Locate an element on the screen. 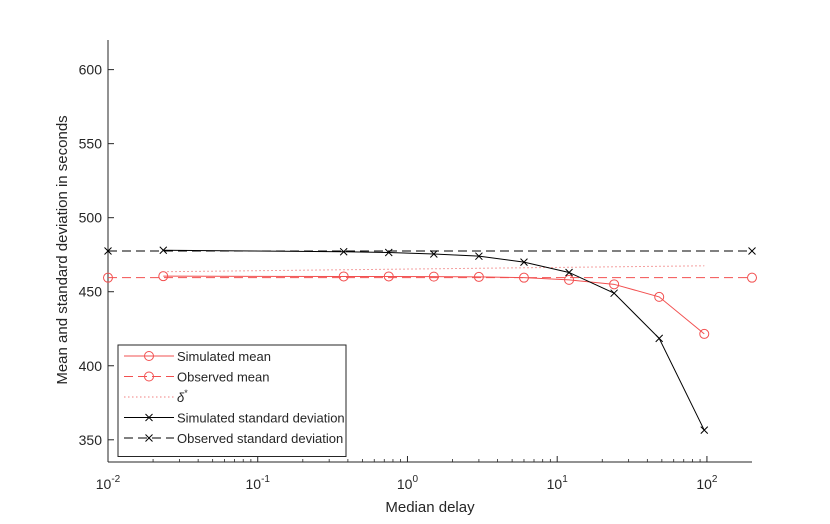 This screenshot has height=524, width=830. legend-item: Simulated standard deviation is located at coordinates (234, 418).